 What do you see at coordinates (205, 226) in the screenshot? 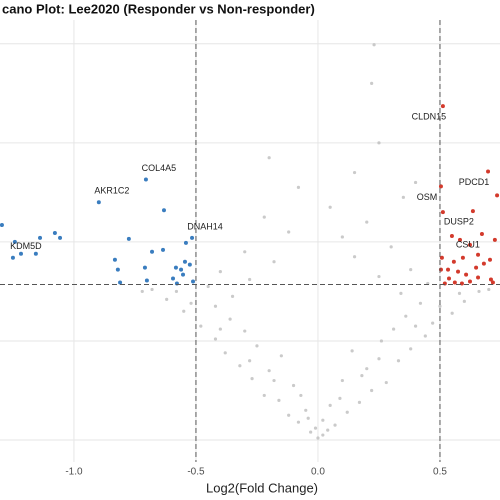
I see `point-label: DNAH14` at bounding box center [205, 226].